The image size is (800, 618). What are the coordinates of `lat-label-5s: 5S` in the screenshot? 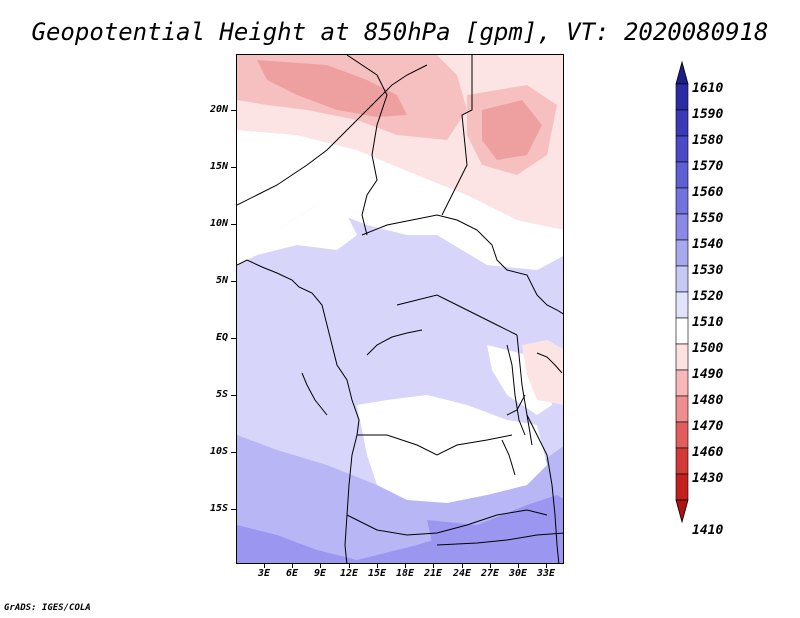 It's located at (221, 394).